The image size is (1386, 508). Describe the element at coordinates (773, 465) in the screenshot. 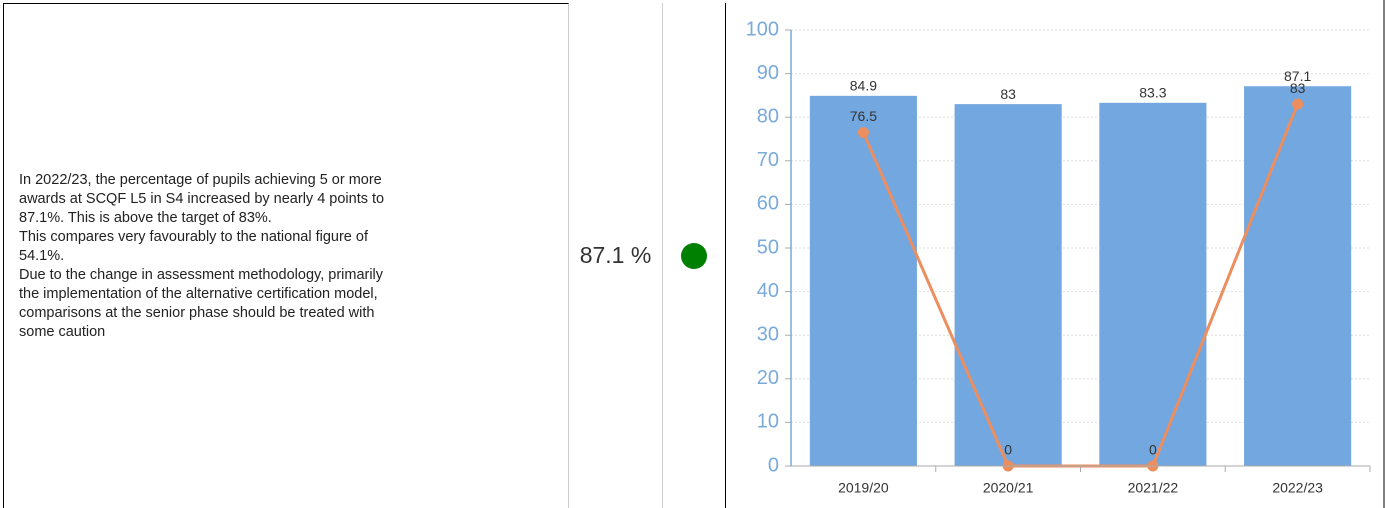

I see `y-tick-label: 0` at that location.